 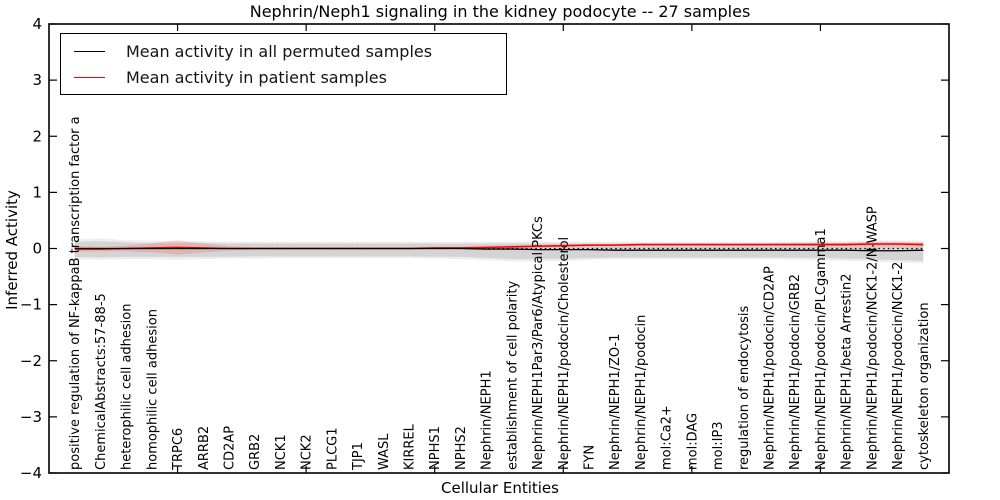 I want to click on x-category-label: mol:DAG, so click(x=692, y=441).